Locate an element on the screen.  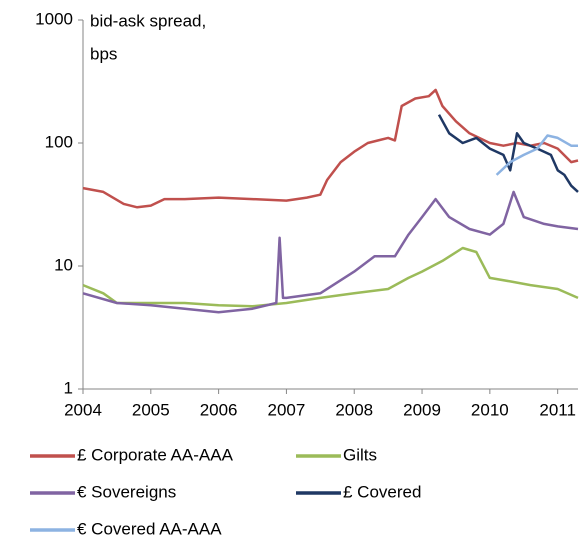
x-tick-label: 2008 is located at coordinates (354, 409).